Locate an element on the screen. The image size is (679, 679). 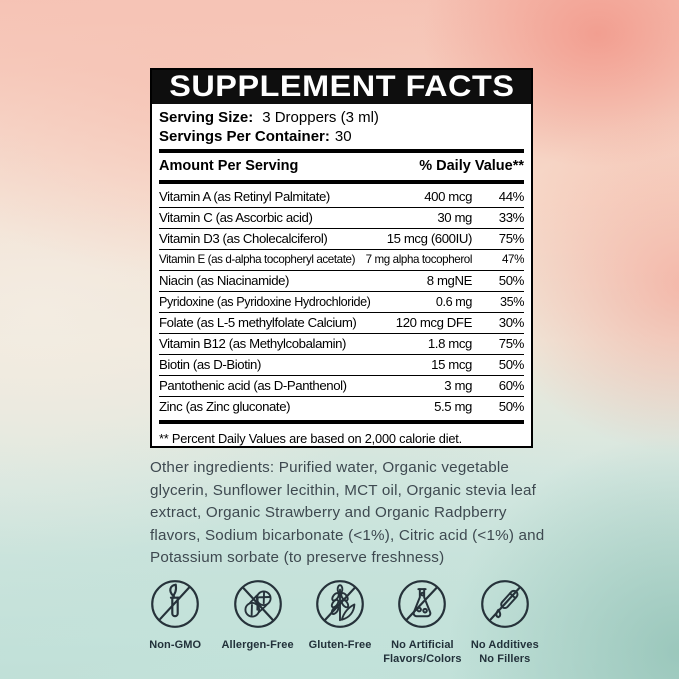
nutrient-dv: 35% is located at coordinates (511, 302).